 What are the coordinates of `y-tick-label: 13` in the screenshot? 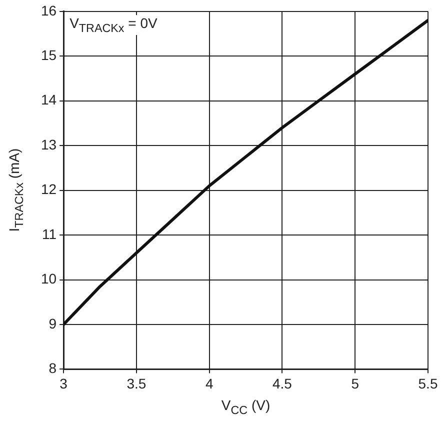 It's located at (48, 144).